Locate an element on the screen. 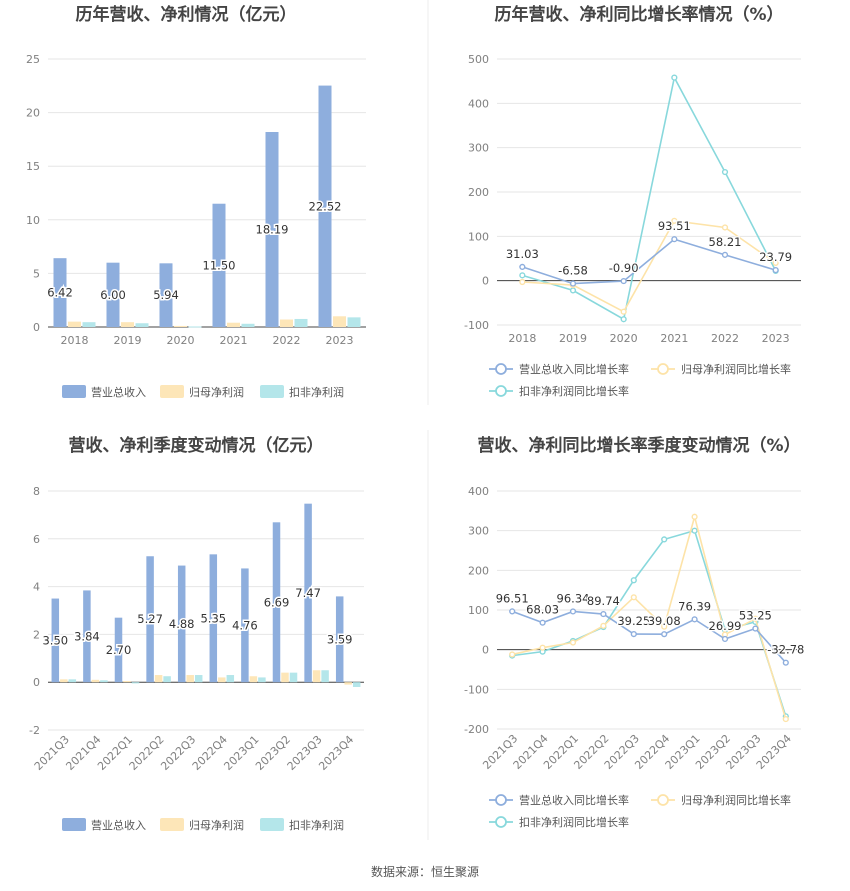 The width and height of the screenshot is (850, 891). data-label: 96.34 is located at coordinates (573, 598).